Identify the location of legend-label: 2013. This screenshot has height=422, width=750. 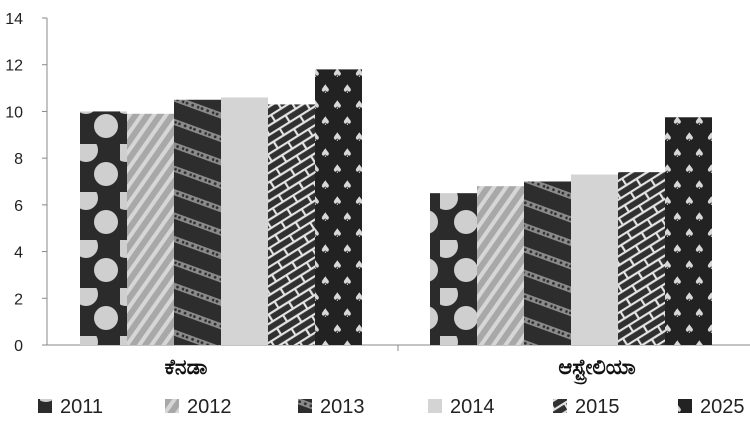
(342, 407).